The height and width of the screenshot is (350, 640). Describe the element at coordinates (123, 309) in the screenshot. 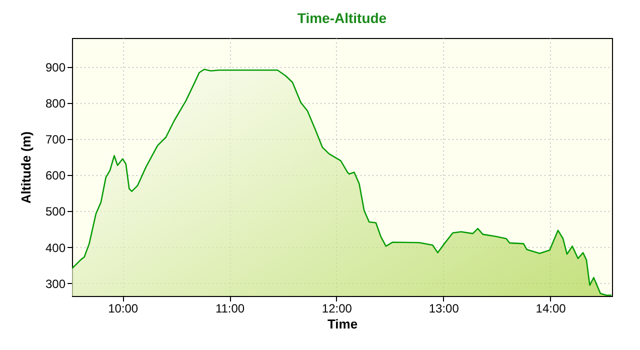

I see `x-tick-label: 10:00` at that location.